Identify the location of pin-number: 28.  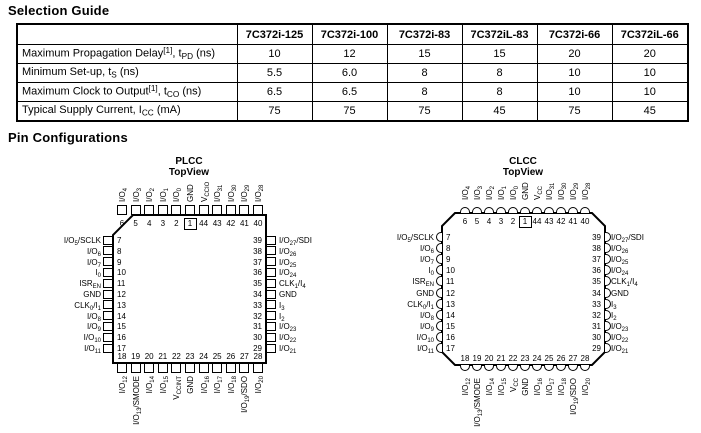
(585, 358).